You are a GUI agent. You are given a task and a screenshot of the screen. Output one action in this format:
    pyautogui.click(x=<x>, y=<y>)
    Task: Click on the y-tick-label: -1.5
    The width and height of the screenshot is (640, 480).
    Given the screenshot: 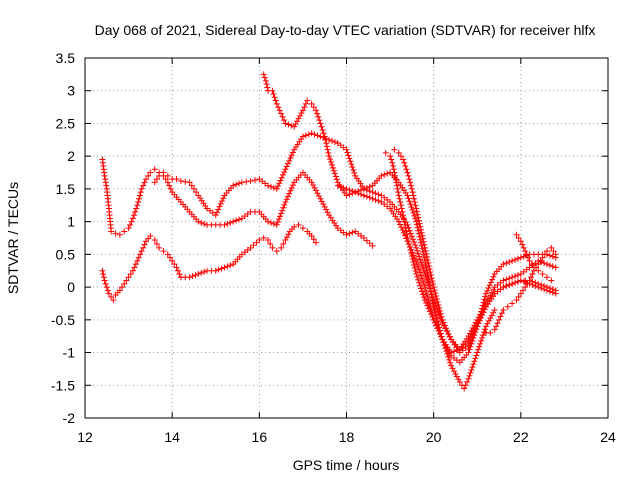 What is the action you would take?
    pyautogui.click(x=63, y=385)
    